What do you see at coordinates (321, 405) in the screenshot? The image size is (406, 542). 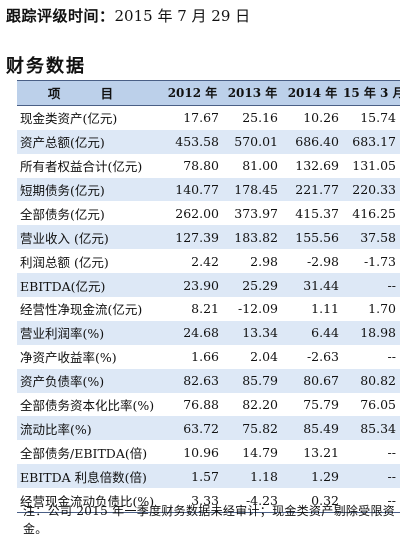 I see `row-value: 75.79` at bounding box center [321, 405].